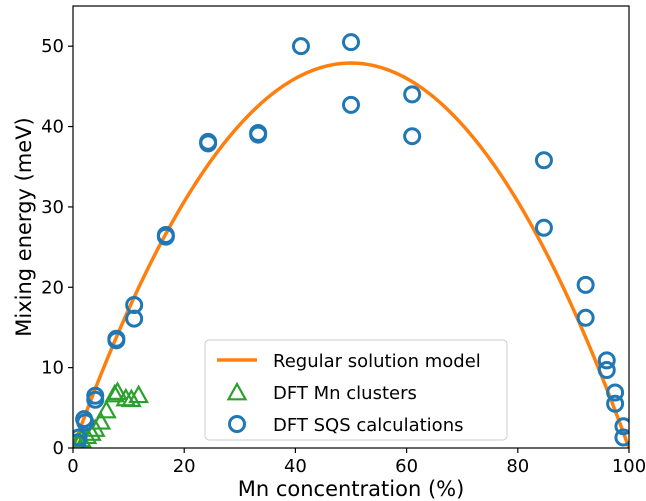  What do you see at coordinates (52, 46) in the screenshot?
I see `y-tick-label: 50` at bounding box center [52, 46].